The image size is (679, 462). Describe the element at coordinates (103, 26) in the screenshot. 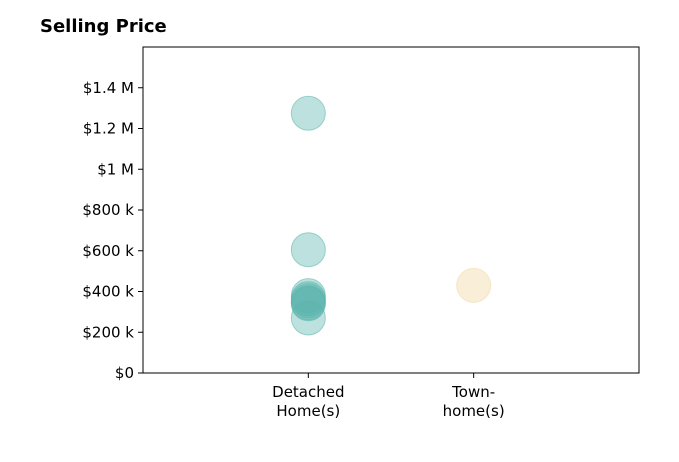

I see `chart-title: Selling Price` at that location.